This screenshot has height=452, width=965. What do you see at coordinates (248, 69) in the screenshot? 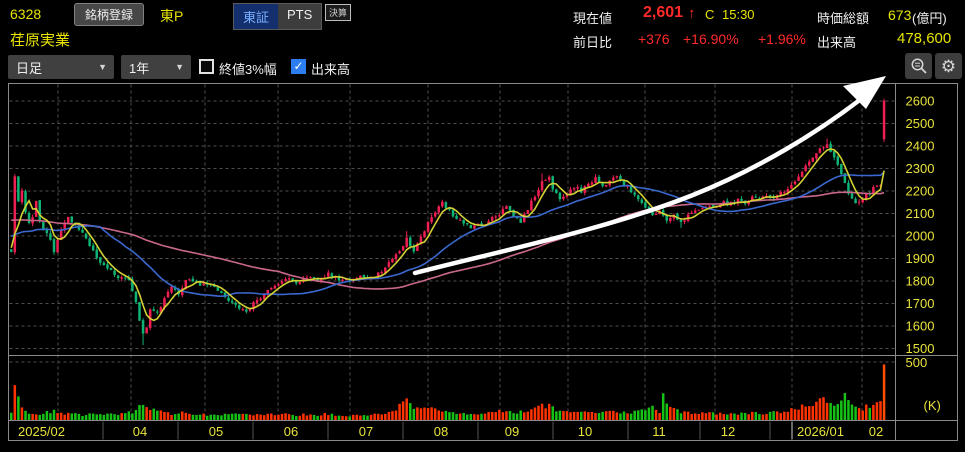
I see `close-3pct-checkbox-label: 終値3%幅` at bounding box center [248, 69].